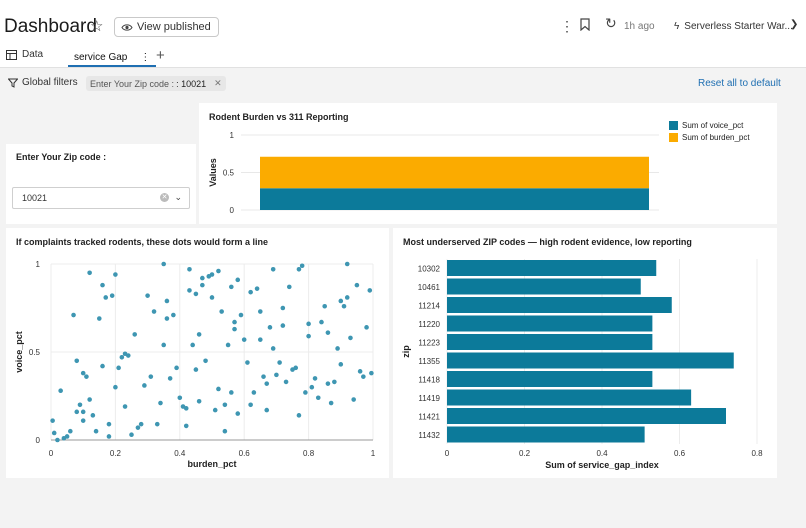 The height and width of the screenshot is (528, 806). Describe the element at coordinates (429, 268) in the screenshot. I see `y-tick-label: 10302` at that location.